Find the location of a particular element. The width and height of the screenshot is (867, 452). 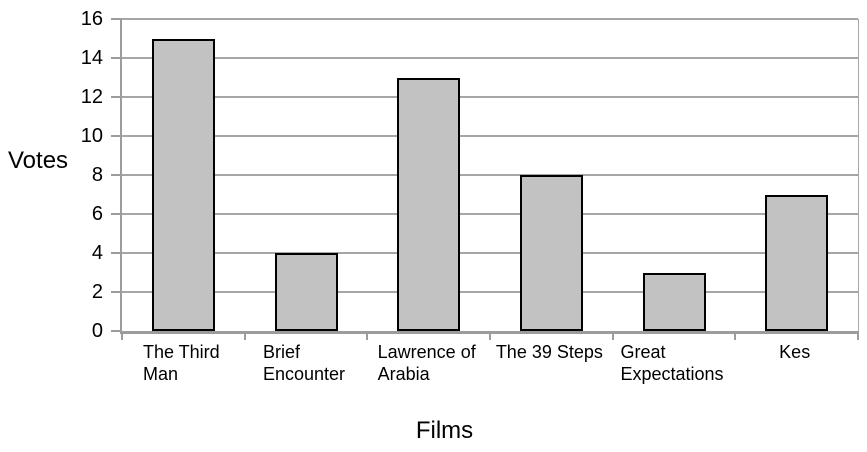

y-tick-label-14: 14 is located at coordinates (91, 58).